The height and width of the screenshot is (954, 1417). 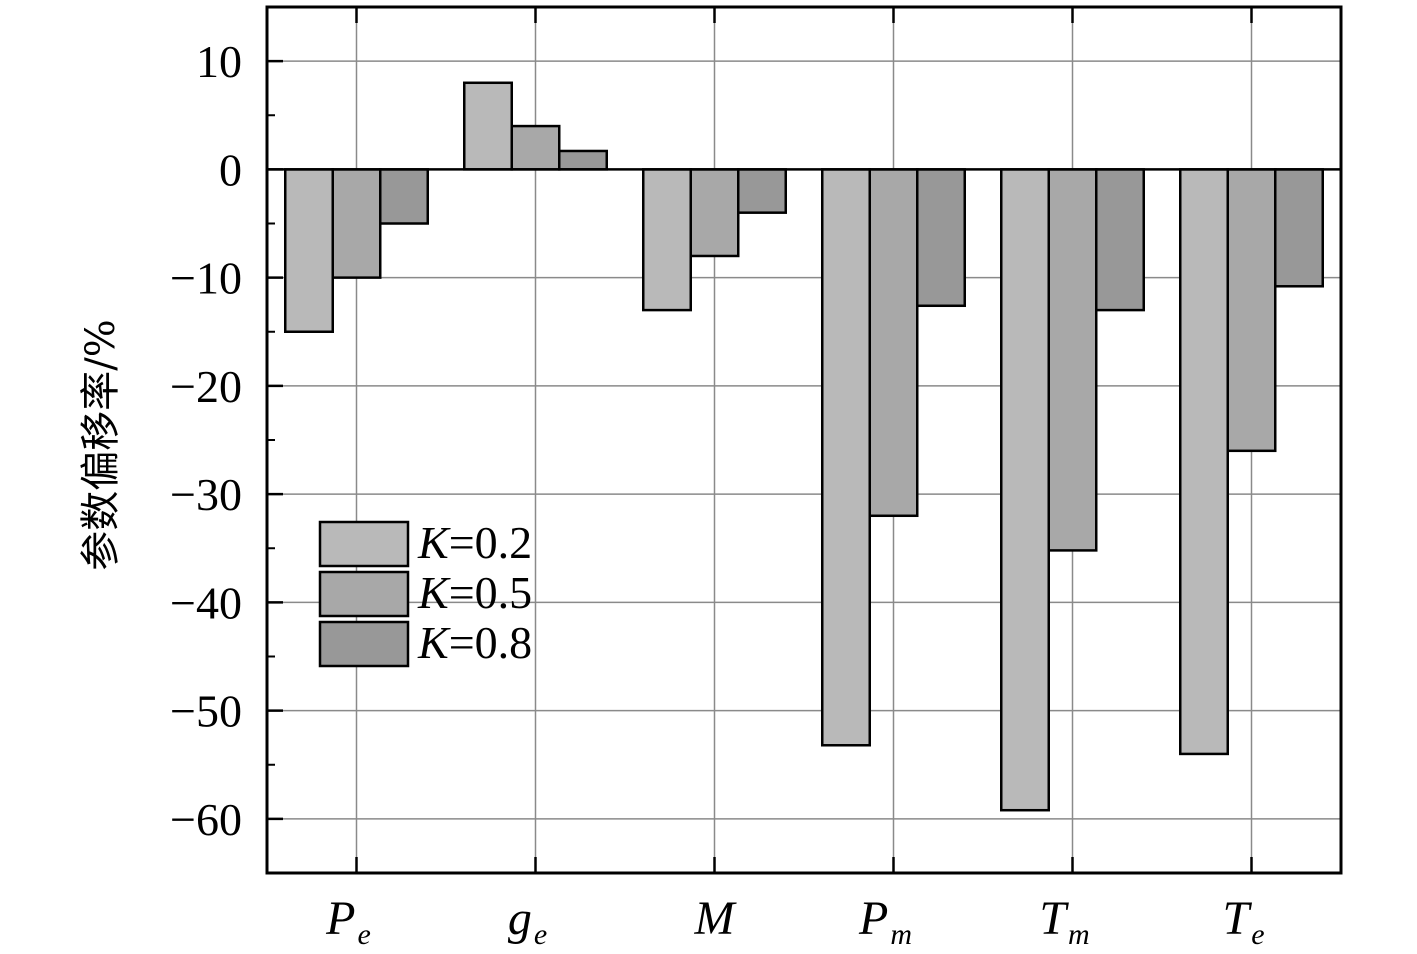 What do you see at coordinates (474, 642) in the screenshot?
I see `legend-label: K=0.8` at bounding box center [474, 642].